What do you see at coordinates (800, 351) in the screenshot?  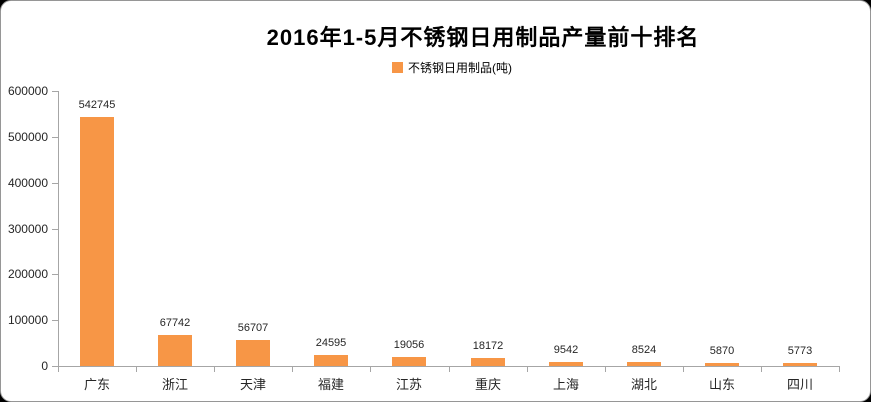 I see `bar-value-label: 5773` at bounding box center [800, 351].